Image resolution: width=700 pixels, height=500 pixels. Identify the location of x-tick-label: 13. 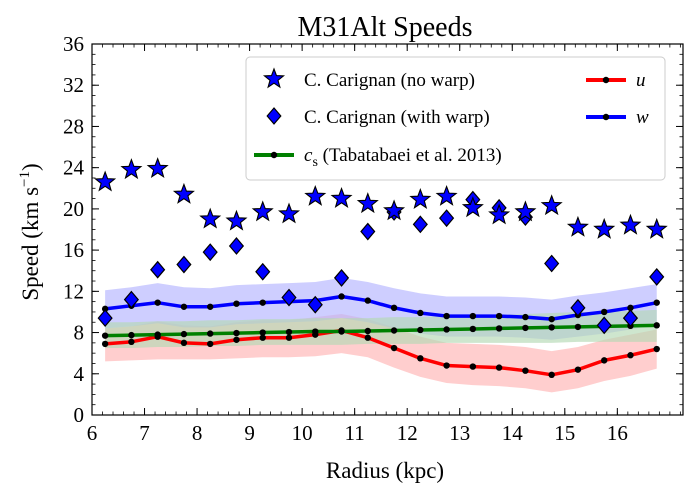
(459, 433).